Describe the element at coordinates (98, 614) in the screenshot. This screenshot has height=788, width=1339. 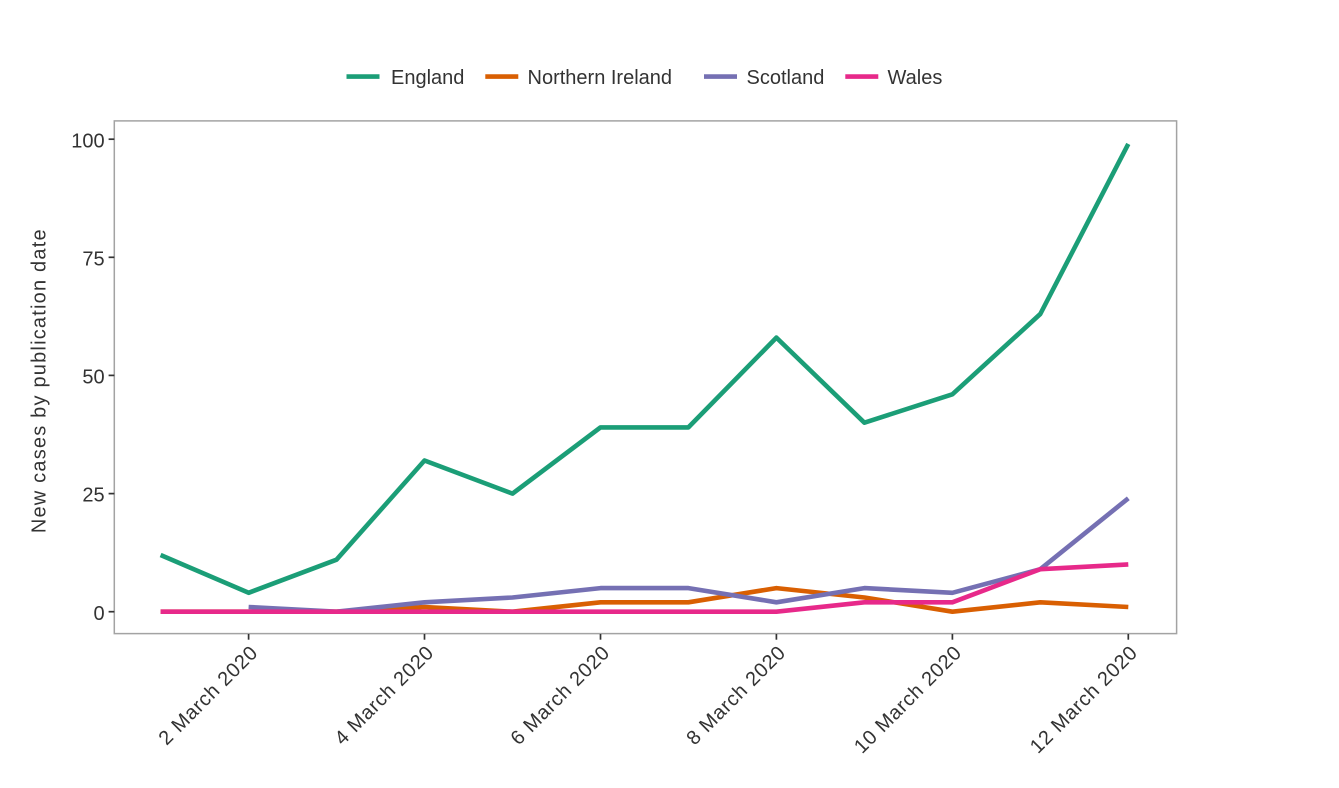
I see `svg-text: 0` at that location.